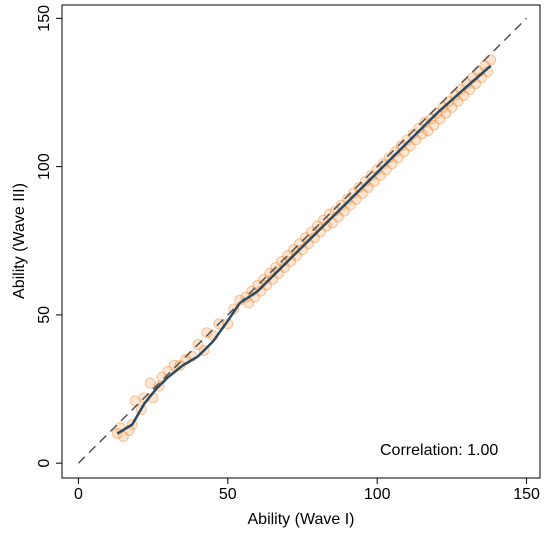 This screenshot has height=538, width=546. What do you see at coordinates (439, 450) in the screenshot?
I see `annotation: Correlation: 1.00` at bounding box center [439, 450].